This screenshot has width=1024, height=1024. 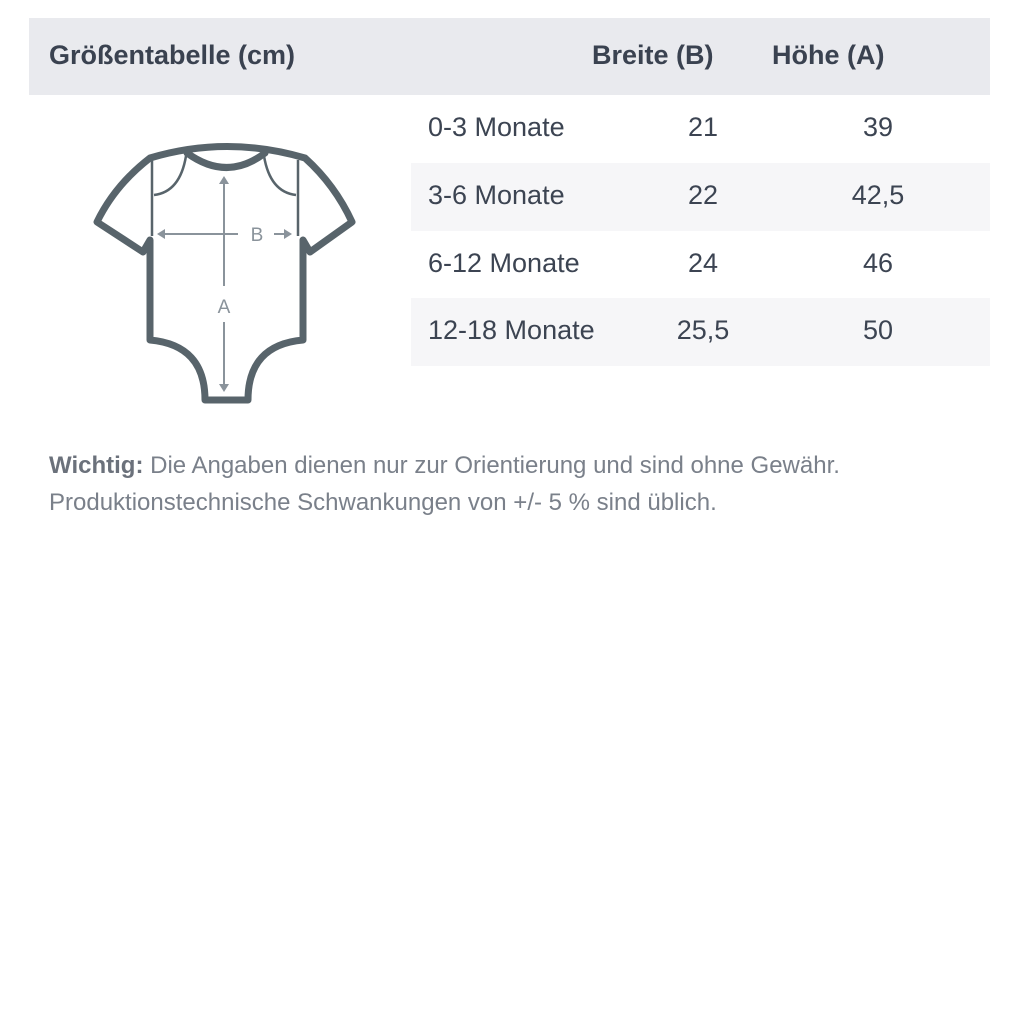 What do you see at coordinates (172, 55) in the screenshot?
I see `table-title: Größentabelle (cm)` at bounding box center [172, 55].